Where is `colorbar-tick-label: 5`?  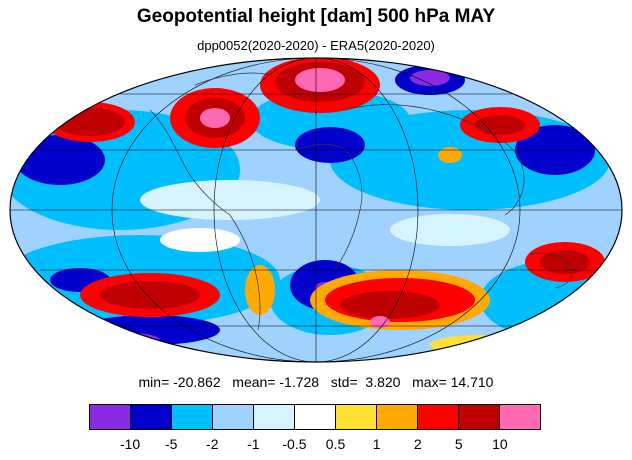 colorbar-tick-label: 5 is located at coordinates (458, 444).